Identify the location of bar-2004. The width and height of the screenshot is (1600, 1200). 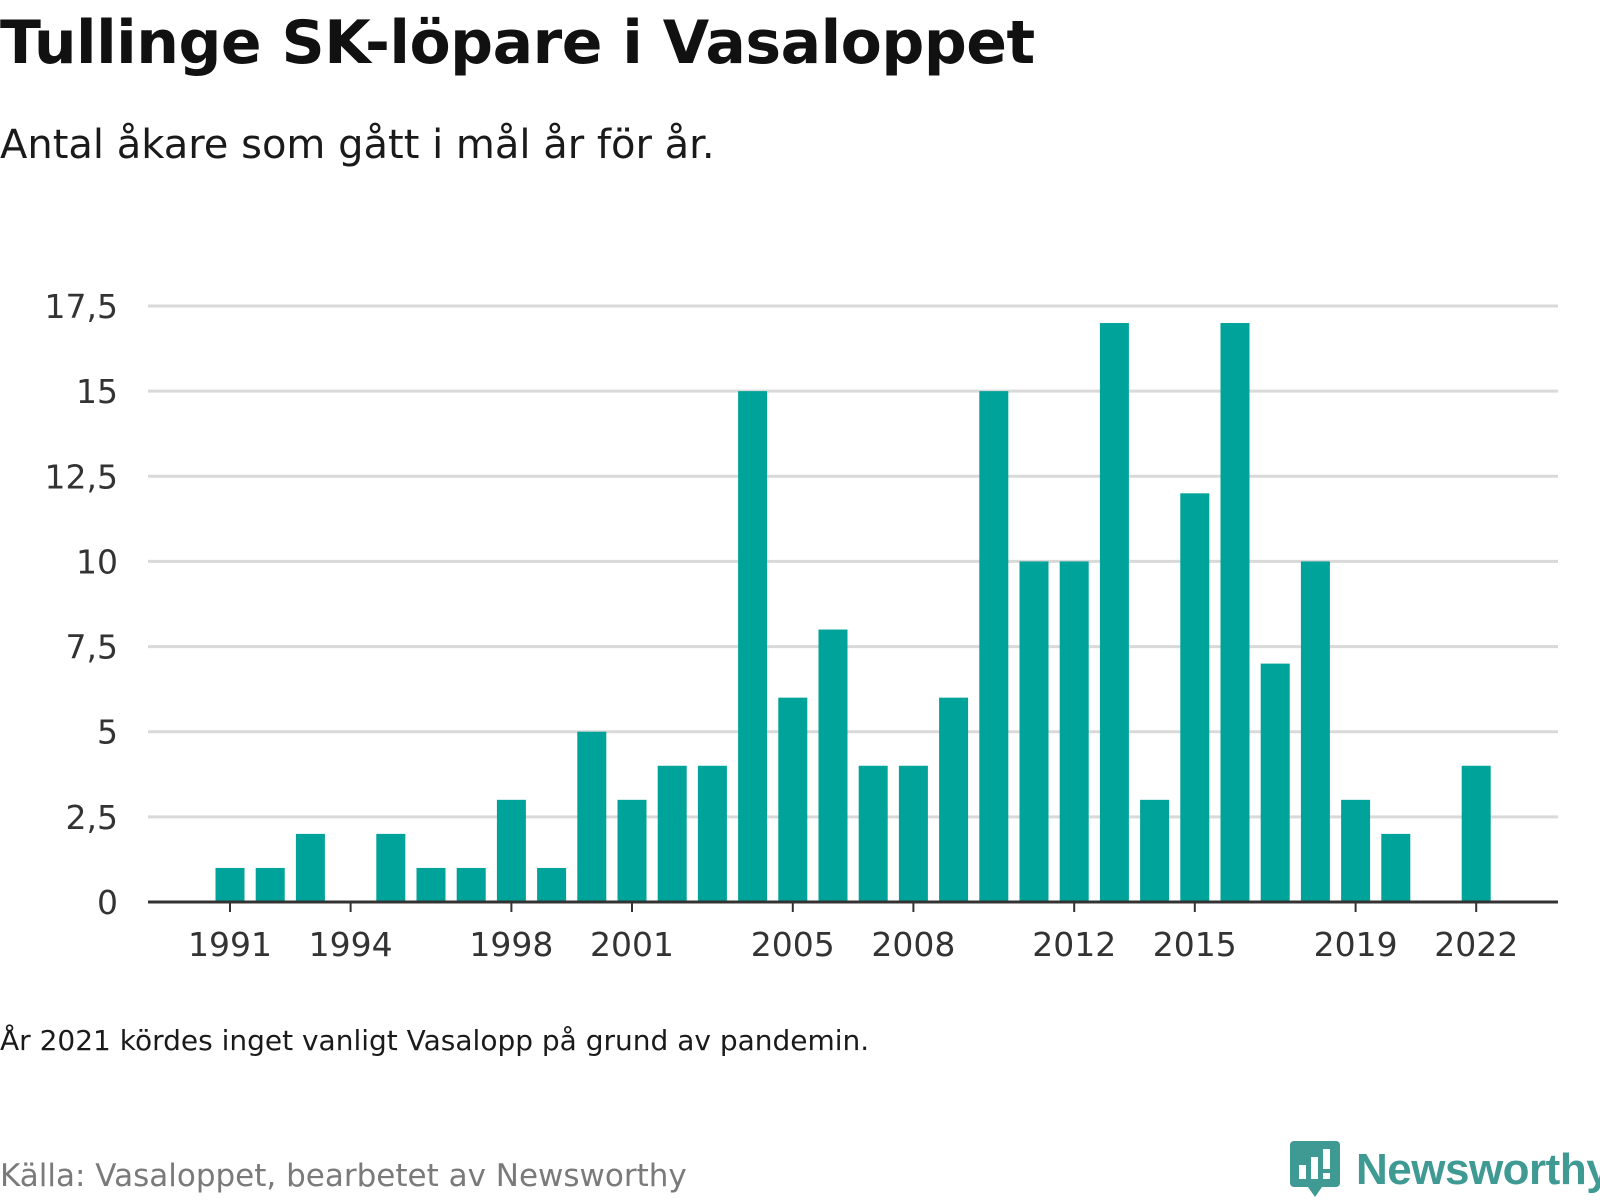
(753, 646).